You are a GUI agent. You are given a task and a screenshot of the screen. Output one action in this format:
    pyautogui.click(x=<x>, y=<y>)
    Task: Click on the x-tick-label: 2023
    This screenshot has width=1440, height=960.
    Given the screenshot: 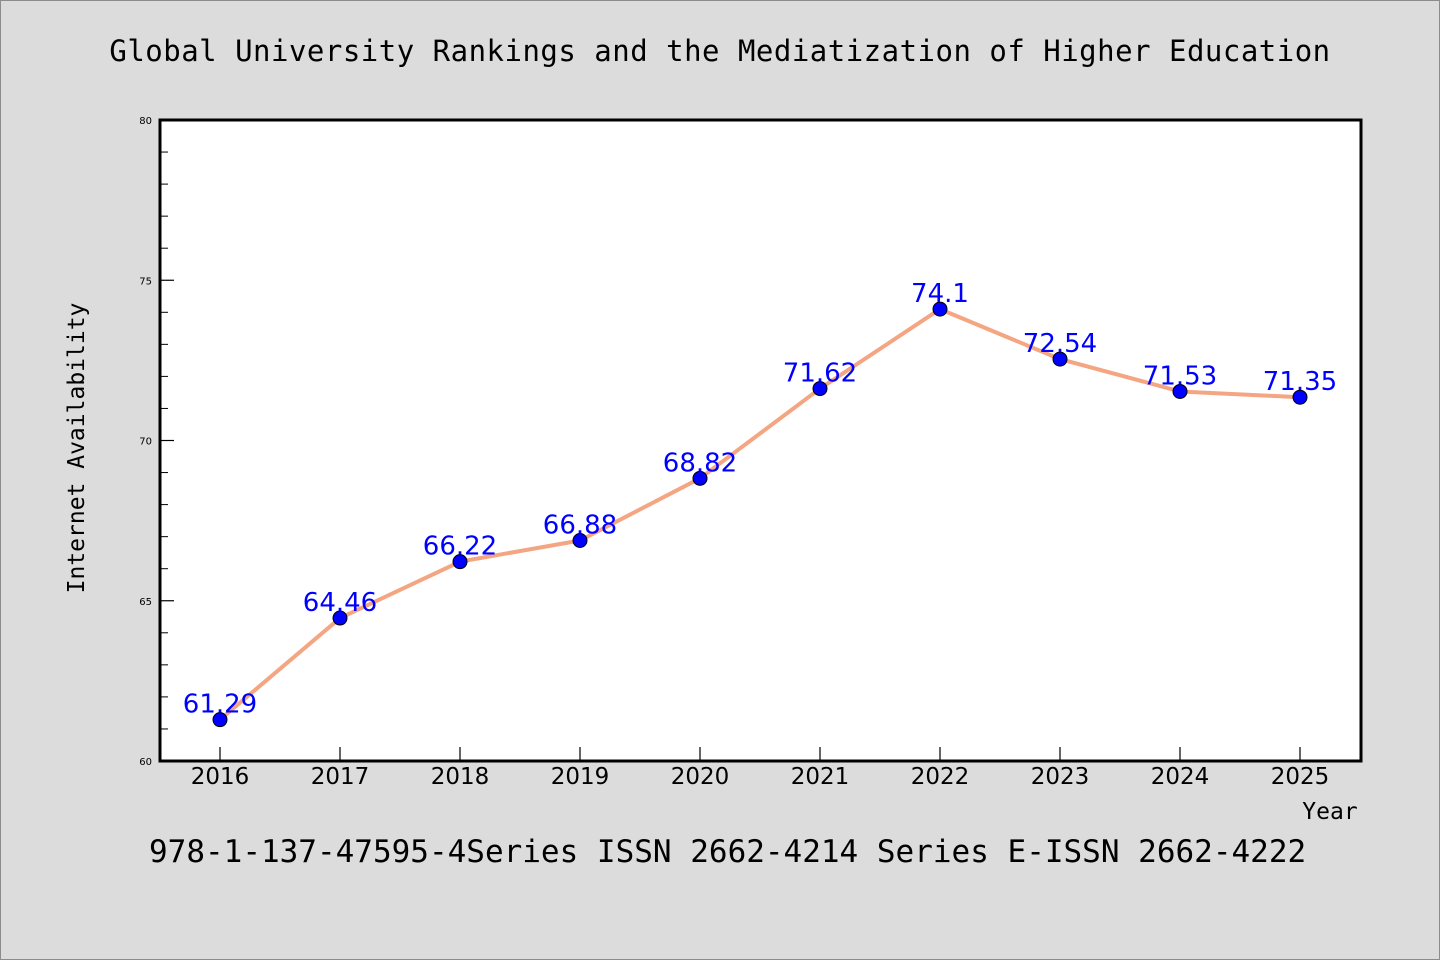 What is the action you would take?
    pyautogui.click(x=1060, y=777)
    